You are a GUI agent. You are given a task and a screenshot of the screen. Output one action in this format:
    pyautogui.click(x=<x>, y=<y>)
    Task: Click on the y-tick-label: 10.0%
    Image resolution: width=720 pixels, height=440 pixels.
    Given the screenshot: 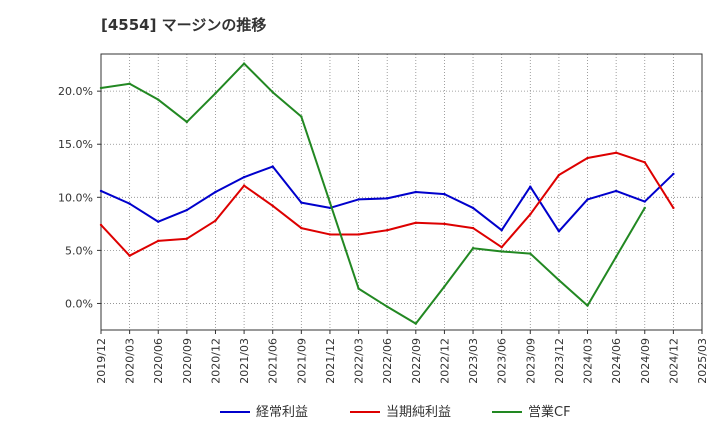 What is the action you would take?
    pyautogui.click(x=75, y=197)
    